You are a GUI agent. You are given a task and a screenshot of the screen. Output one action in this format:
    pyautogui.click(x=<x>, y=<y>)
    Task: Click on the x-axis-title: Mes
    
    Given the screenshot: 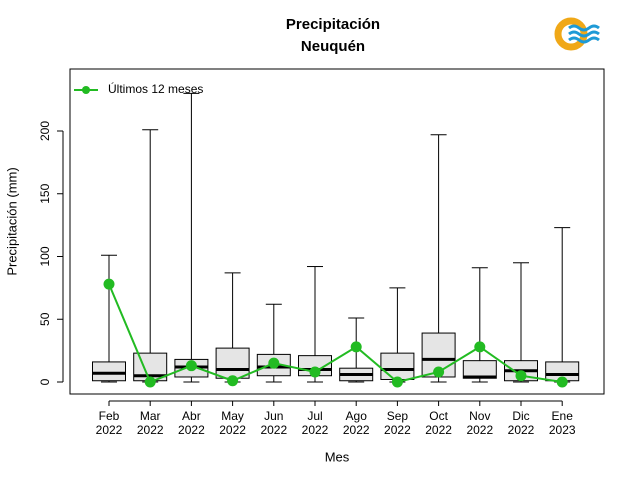 What is the action you would take?
    pyautogui.click(x=337, y=456)
    